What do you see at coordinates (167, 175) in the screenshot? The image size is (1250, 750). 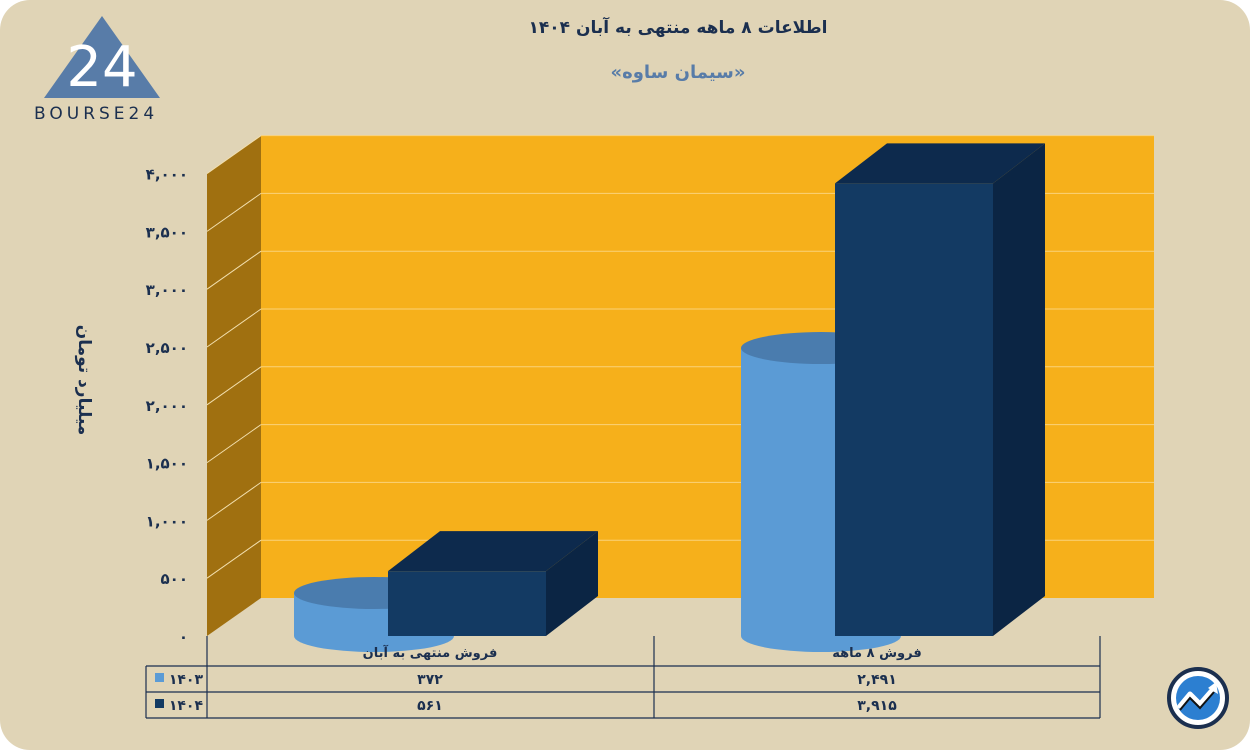 I see `y-tick-label: ۴,۰۰۰` at bounding box center [167, 175].